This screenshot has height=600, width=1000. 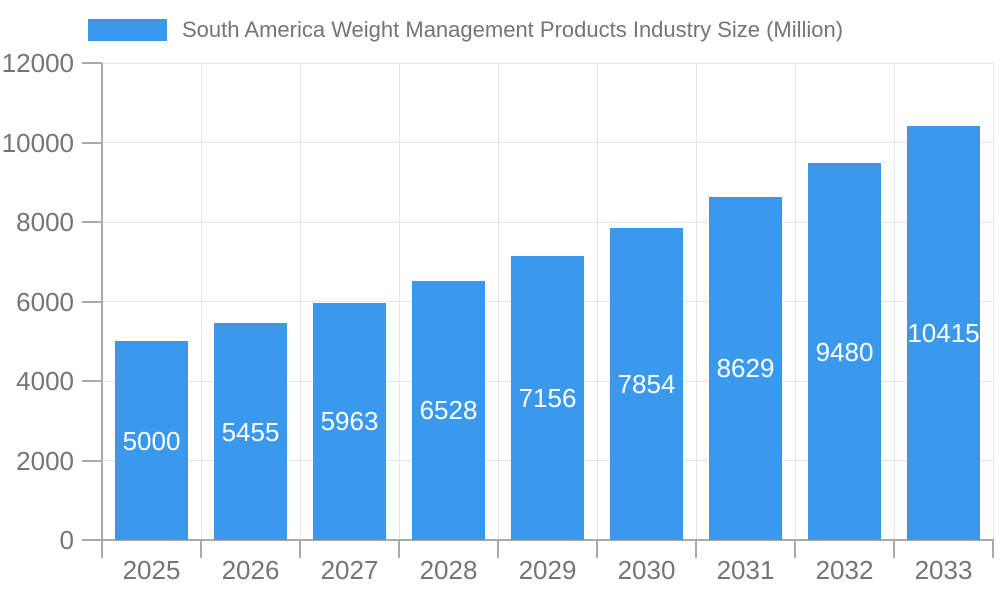 I want to click on bar-2025, so click(x=151, y=440).